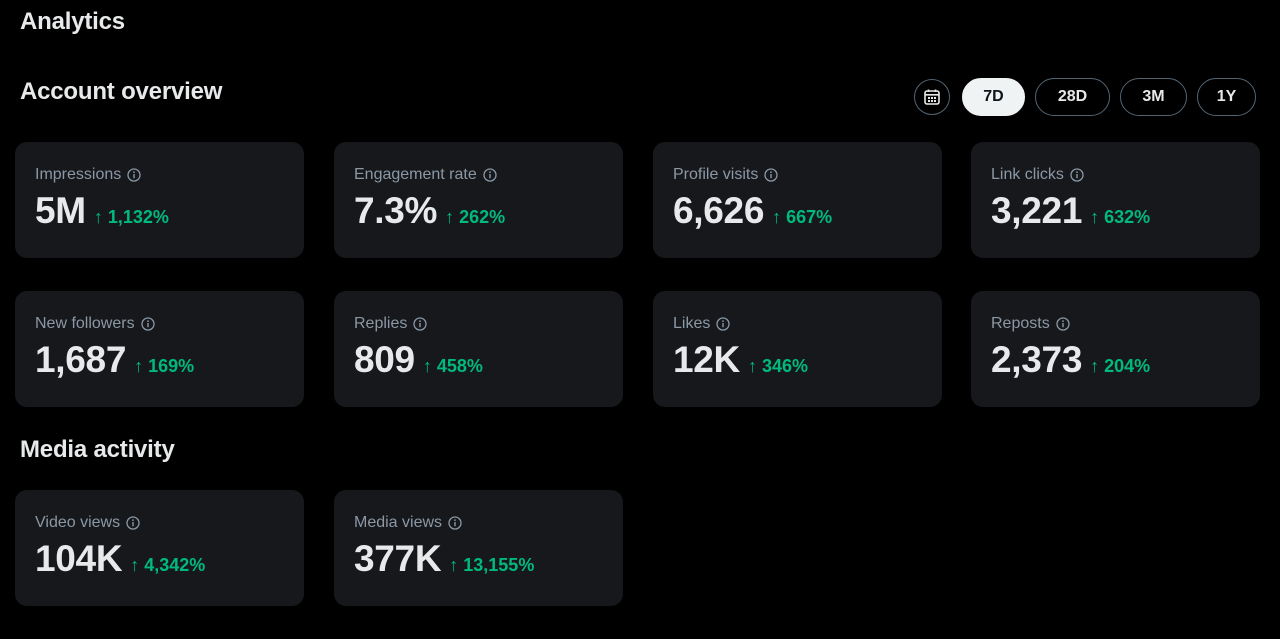 The width and height of the screenshot is (1280, 639). Describe the element at coordinates (171, 366) in the screenshot. I see `metric-change-value: 169%` at that location.